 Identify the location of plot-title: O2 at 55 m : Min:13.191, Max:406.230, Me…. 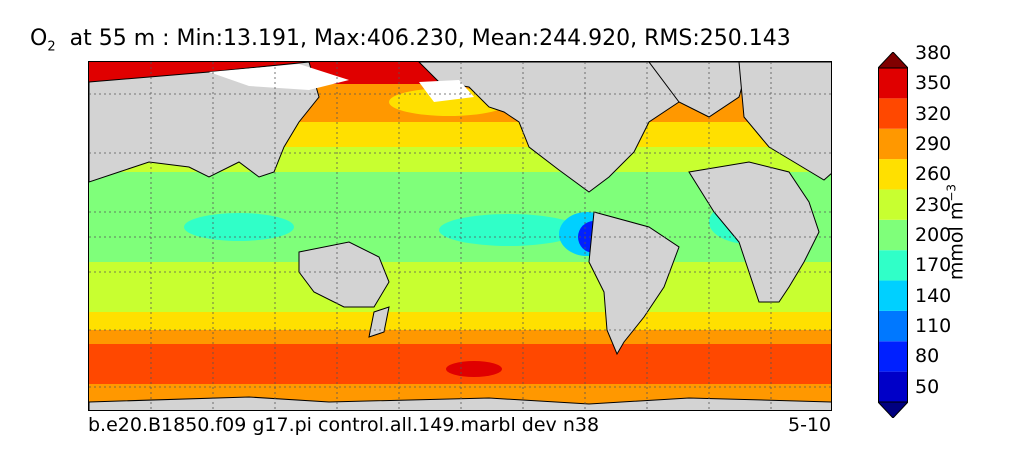
(410, 40).